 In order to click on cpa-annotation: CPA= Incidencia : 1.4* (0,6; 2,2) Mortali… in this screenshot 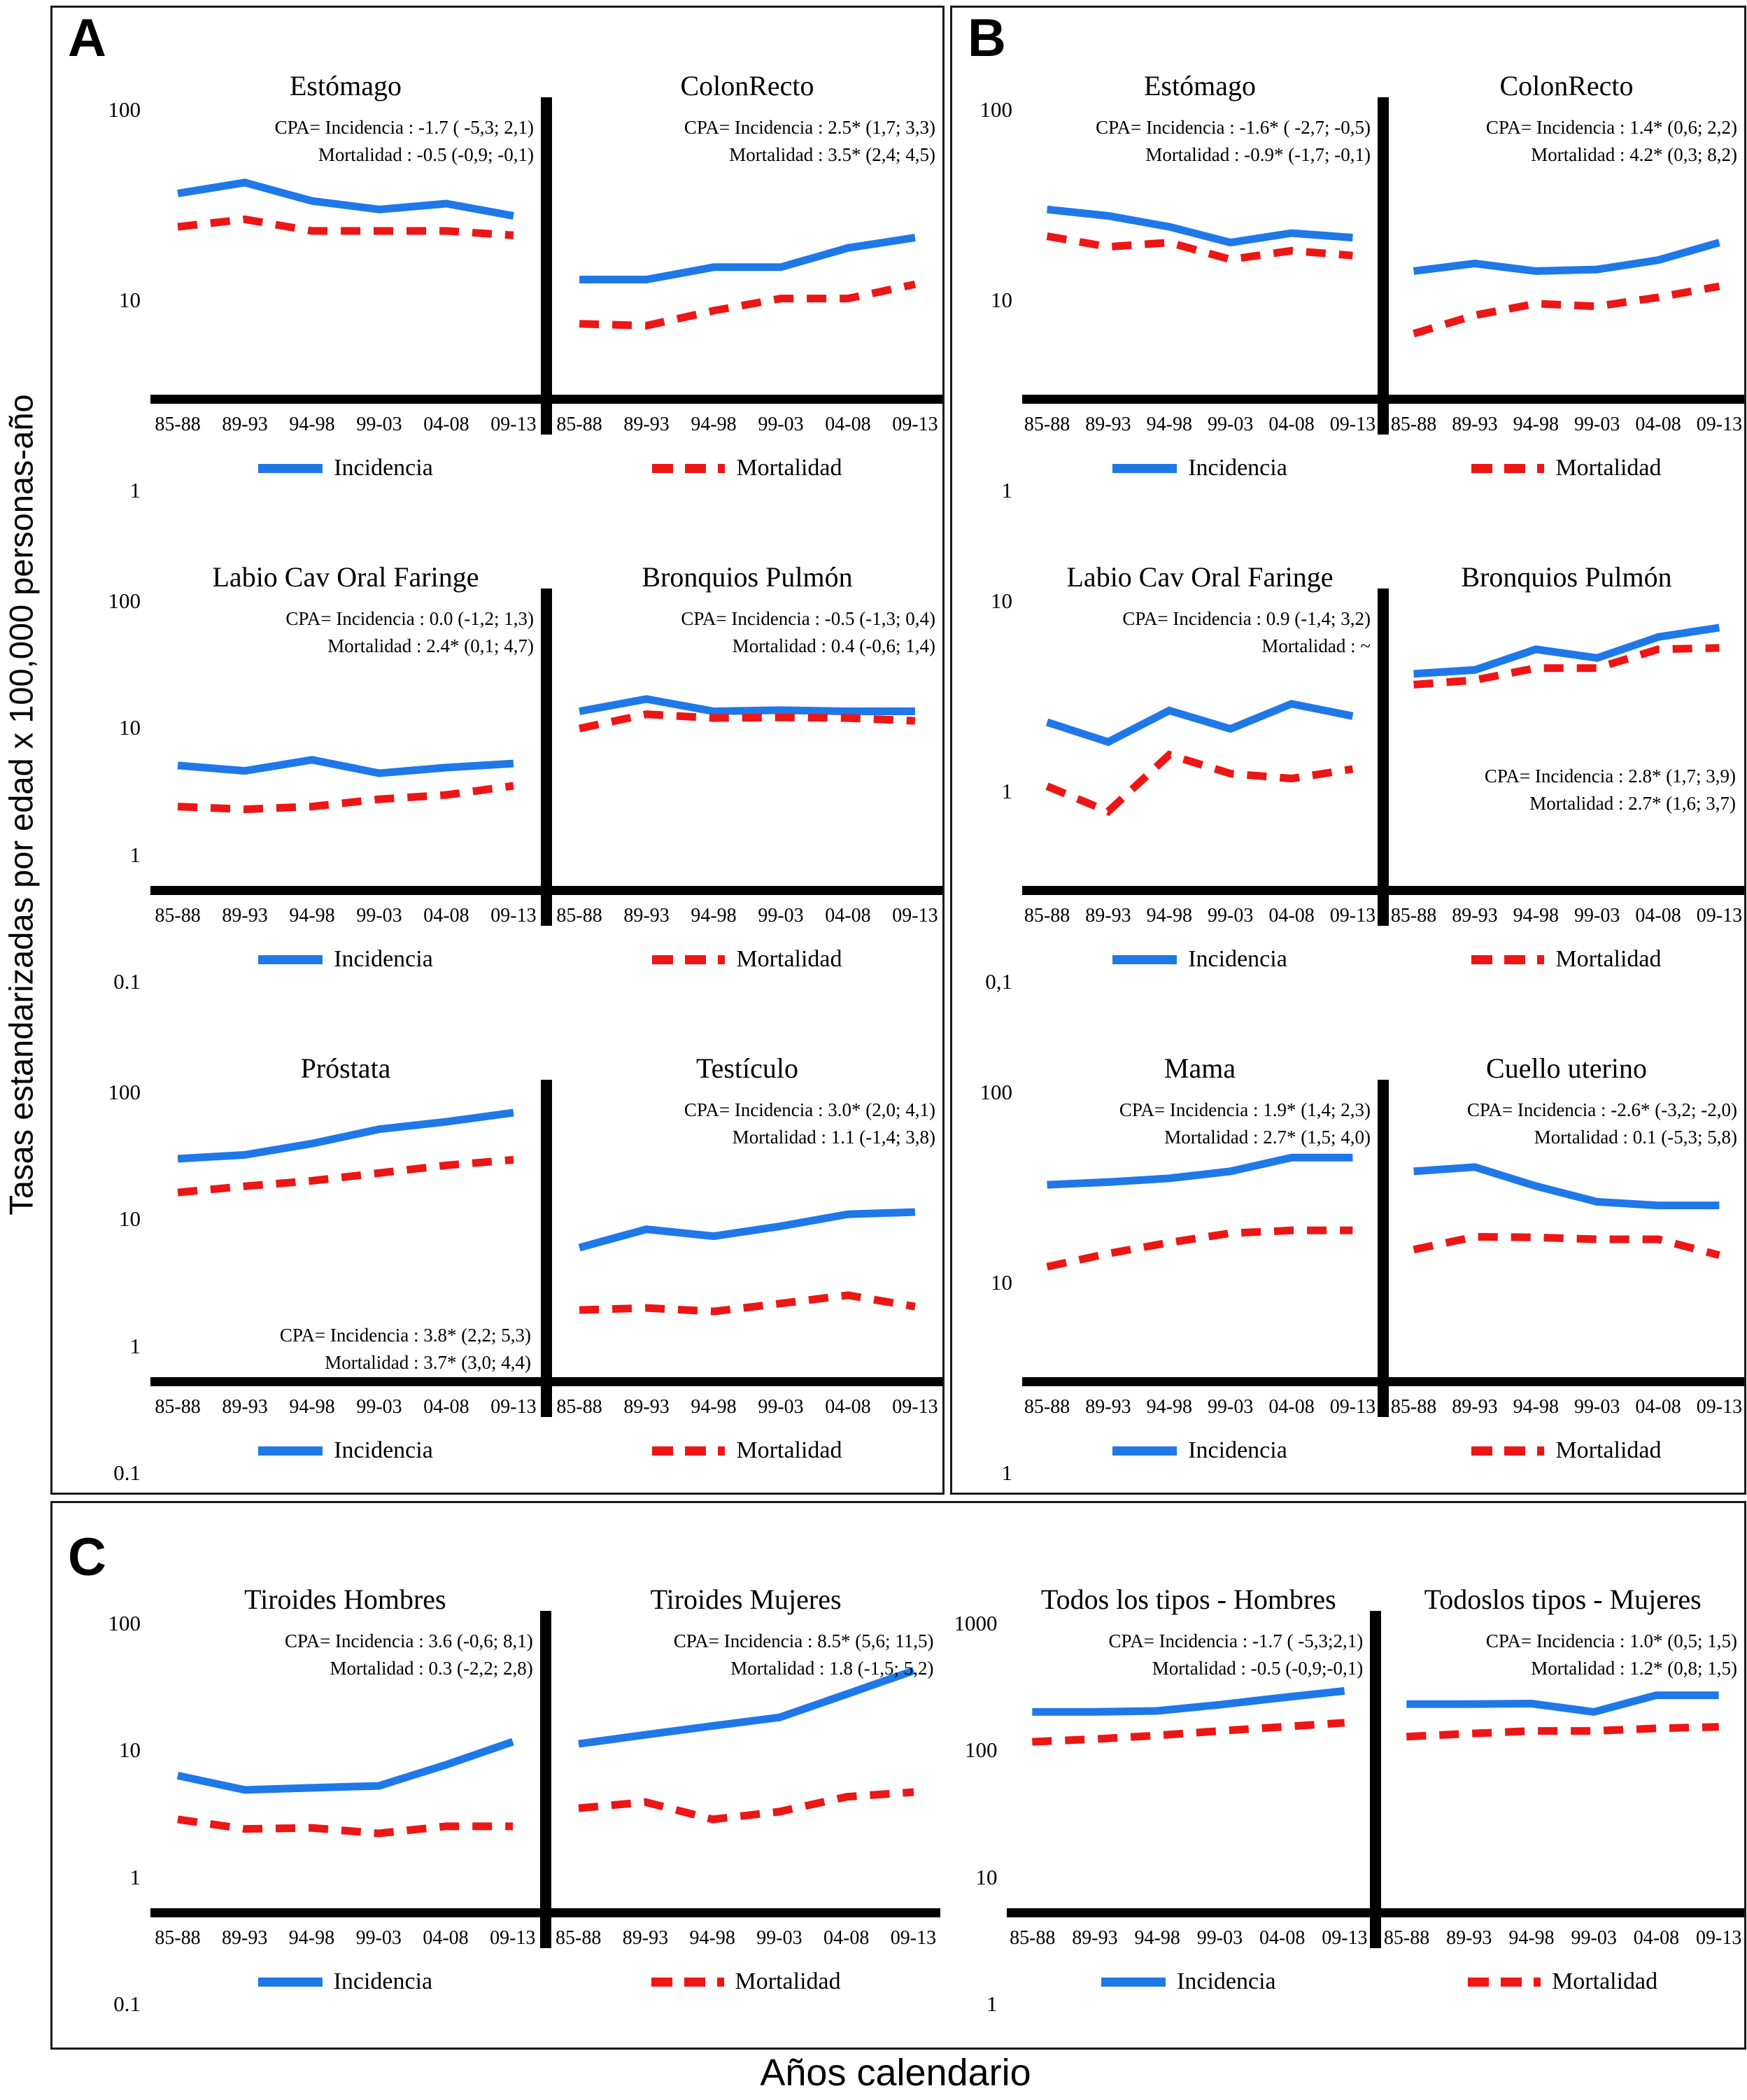, I will do `click(1612, 141)`.